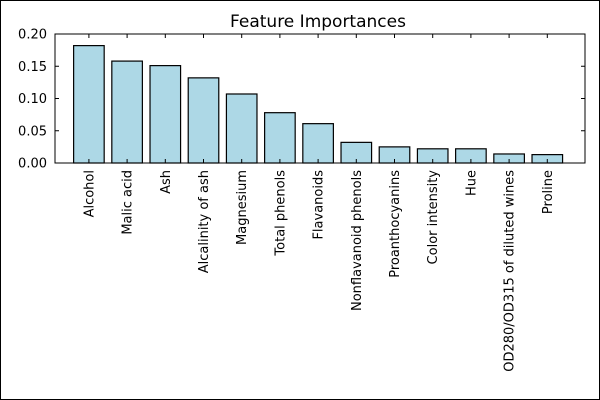  I want to click on y-tick-label-2: 0.10, so click(32, 99).